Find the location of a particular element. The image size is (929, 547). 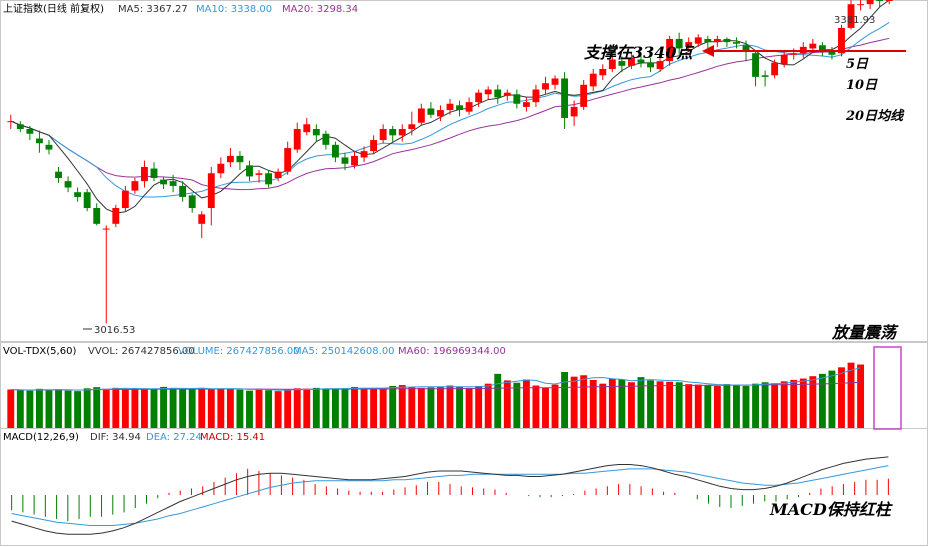

macd-value: MACD: 15.41 is located at coordinates (232, 437).